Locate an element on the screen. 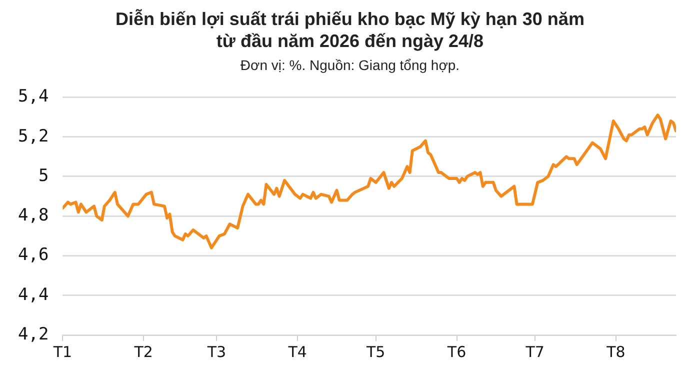  x-tick-label: T1 is located at coordinates (62, 351).